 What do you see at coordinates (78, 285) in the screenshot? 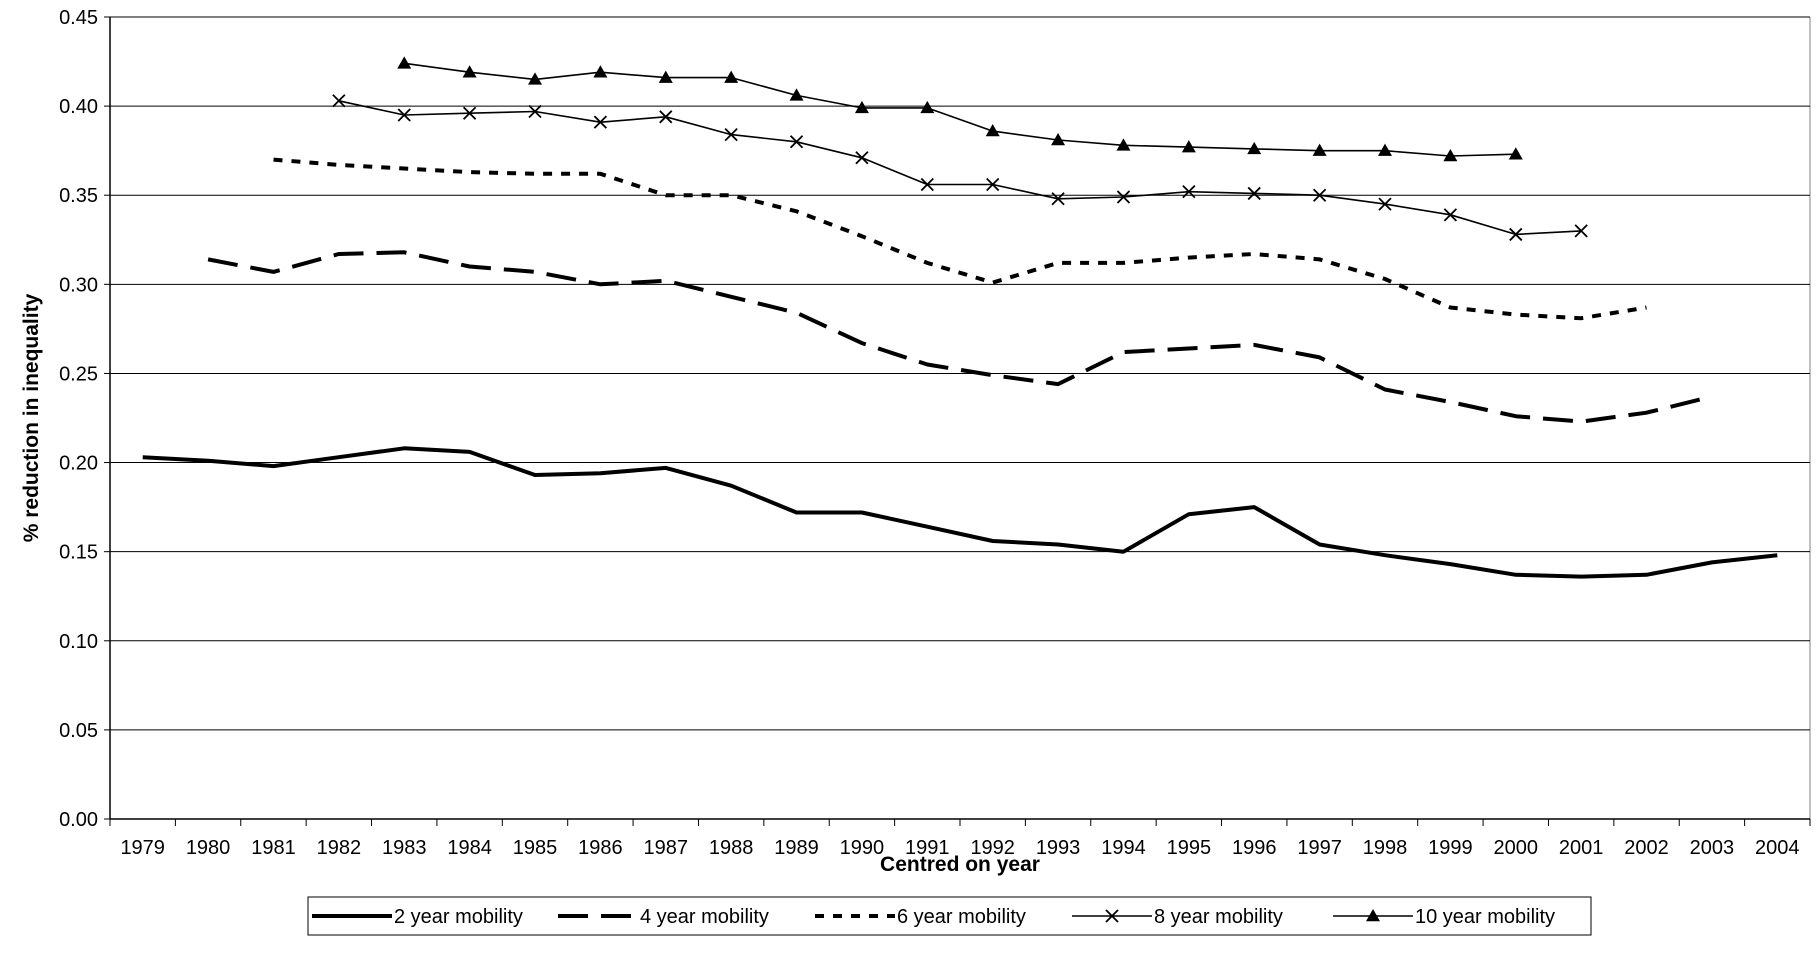
I see `y-tick-label: 0.30` at bounding box center [78, 285].